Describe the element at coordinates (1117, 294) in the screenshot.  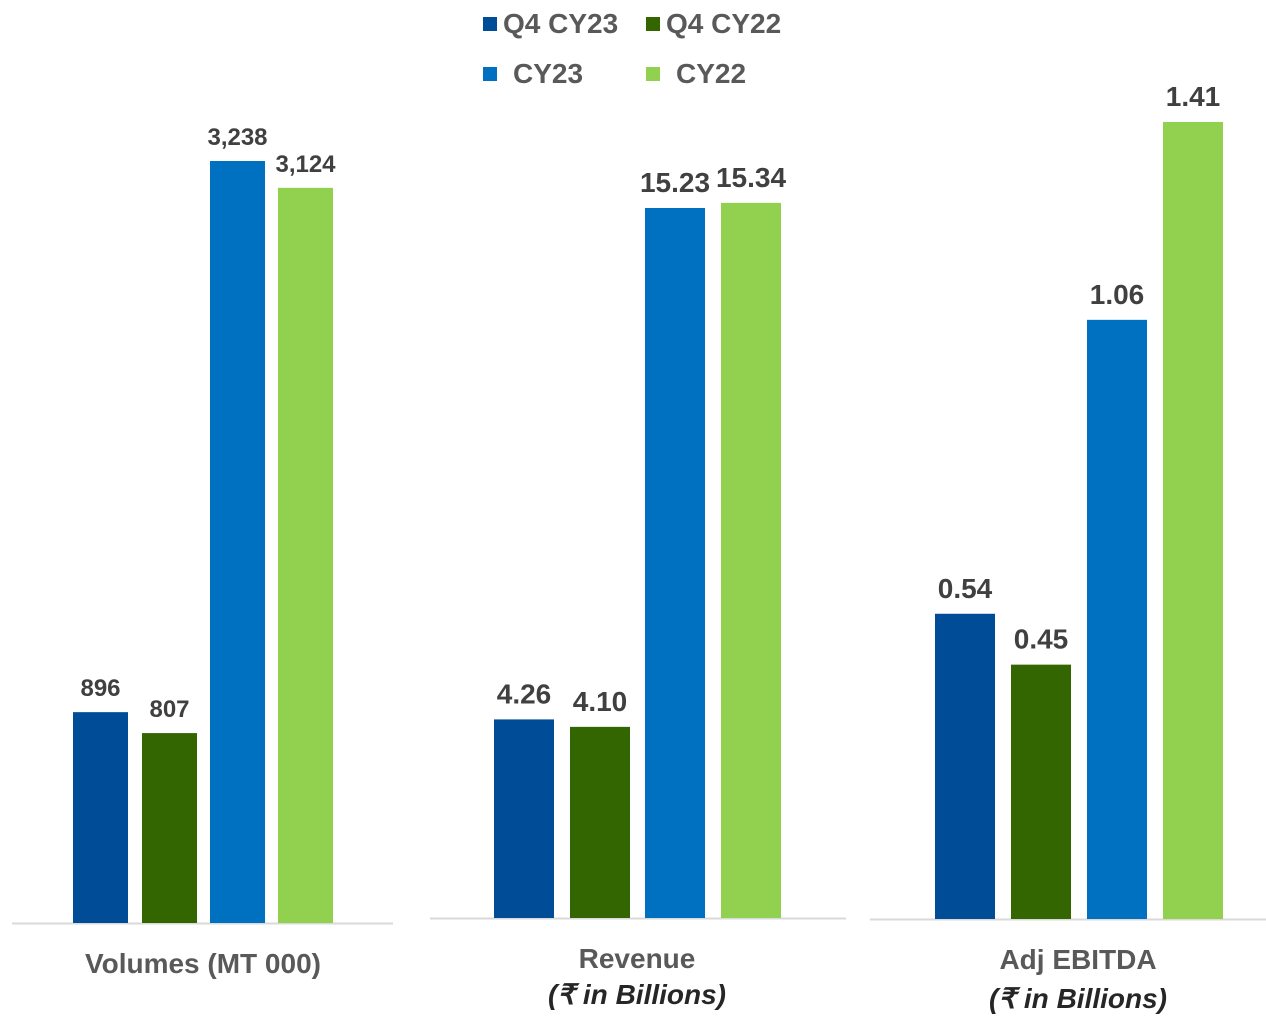
I see `data-label: 1.06` at that location.